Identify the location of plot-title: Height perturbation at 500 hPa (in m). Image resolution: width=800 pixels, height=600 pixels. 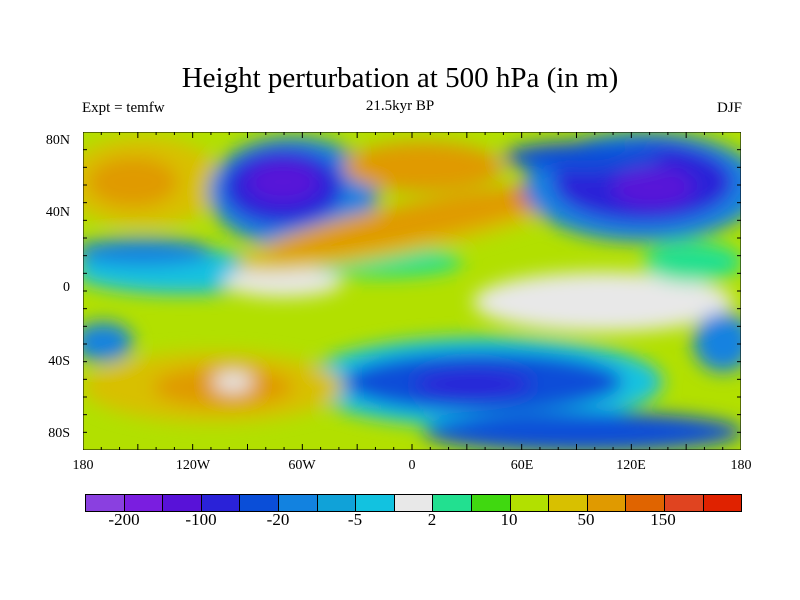
(400, 78).